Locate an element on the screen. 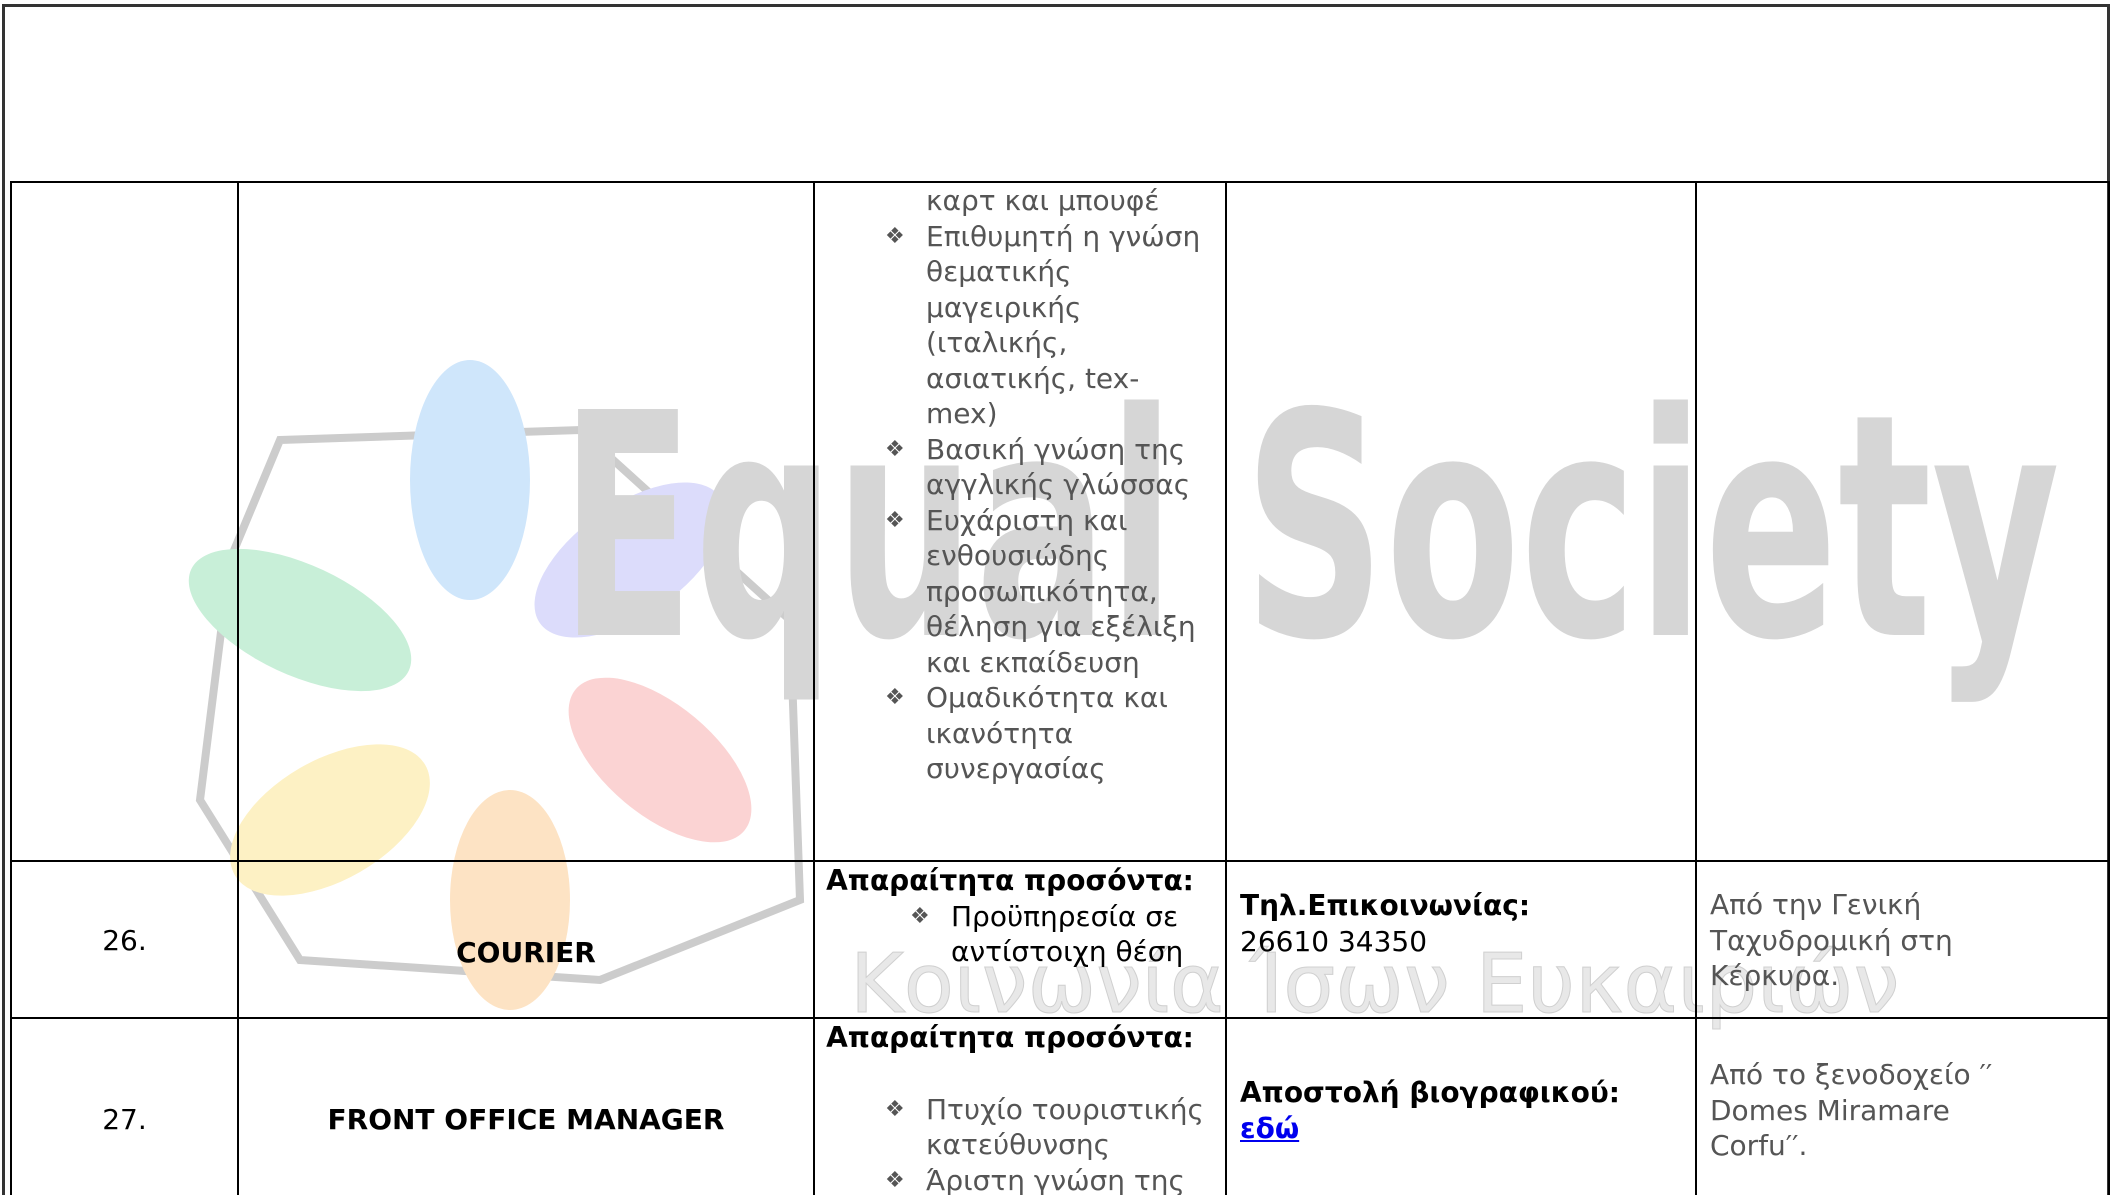 This screenshot has width=2116, height=1195. position-title: FRONT OFFICE MANAGER is located at coordinates (526, 1119).